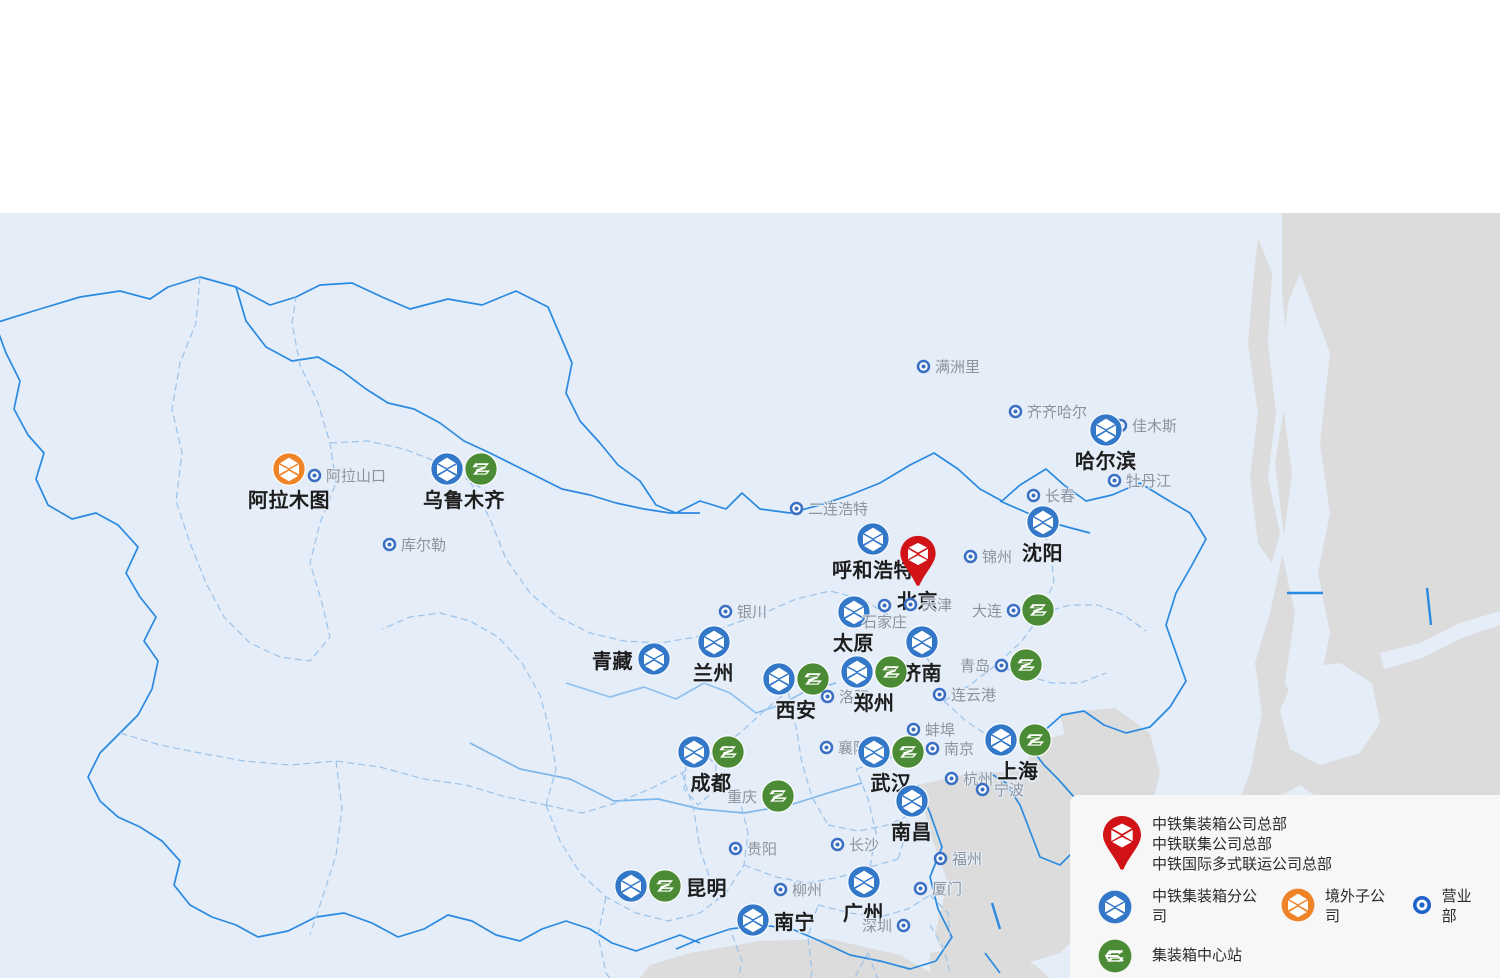 The width and height of the screenshot is (1500, 978). I want to click on map-marker: 北京, so click(917, 574).